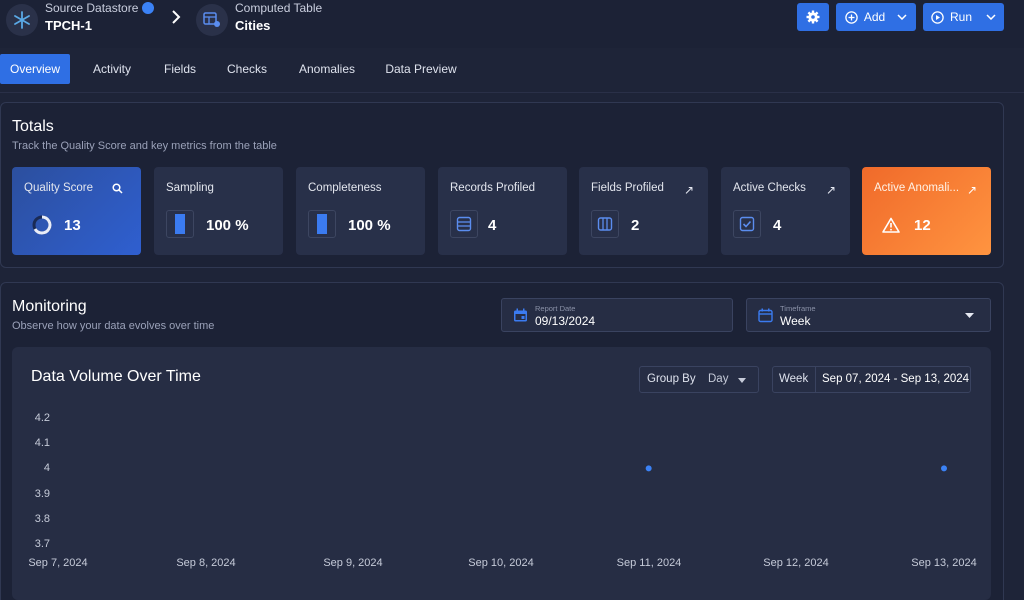 This screenshot has height=600, width=1024. I want to click on add-button-label: Add, so click(874, 17).